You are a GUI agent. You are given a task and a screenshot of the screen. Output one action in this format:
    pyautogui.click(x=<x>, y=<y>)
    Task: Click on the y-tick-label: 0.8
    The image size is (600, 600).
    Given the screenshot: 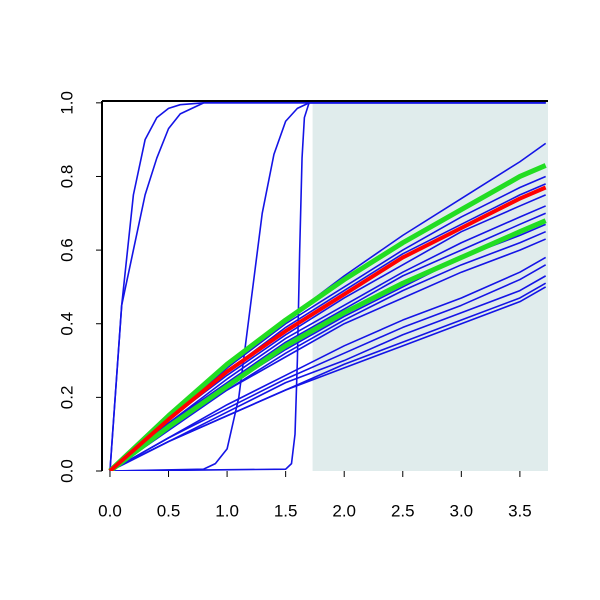 What is the action you would take?
    pyautogui.click(x=66, y=177)
    